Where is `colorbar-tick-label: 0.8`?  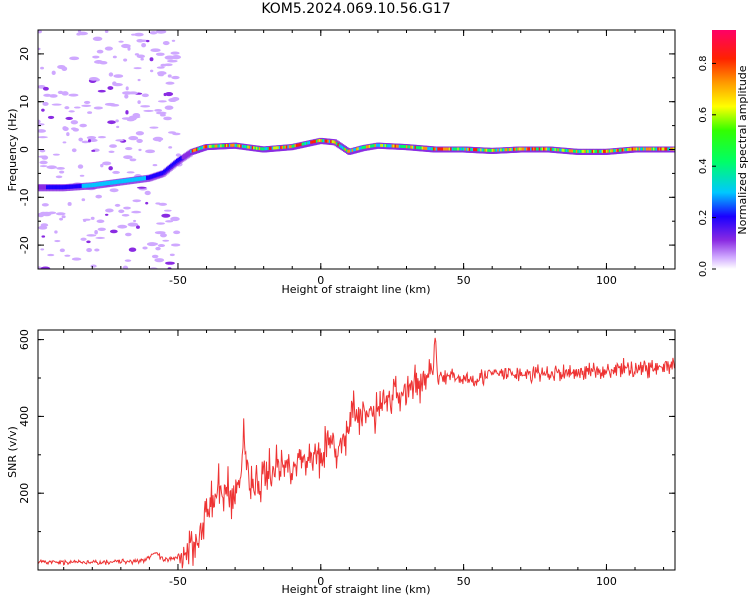
colorbar-tick-label: 0.8 is located at coordinates (703, 63).